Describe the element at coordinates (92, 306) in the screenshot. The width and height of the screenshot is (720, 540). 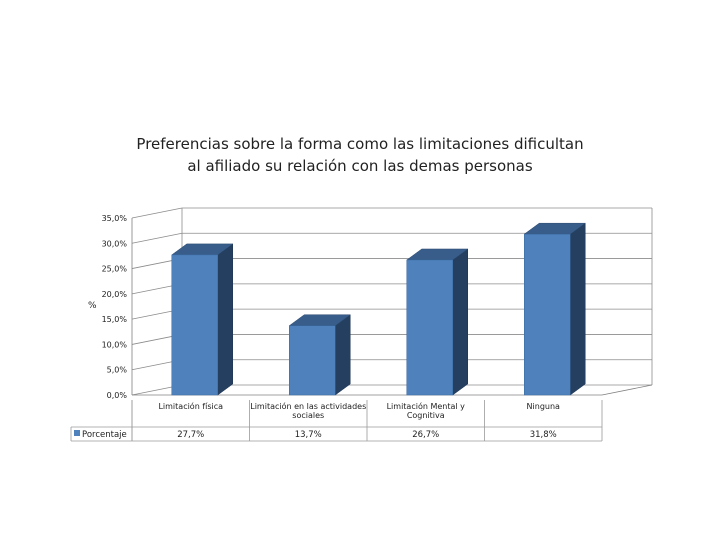
I see `y-axis-label: %` at that location.